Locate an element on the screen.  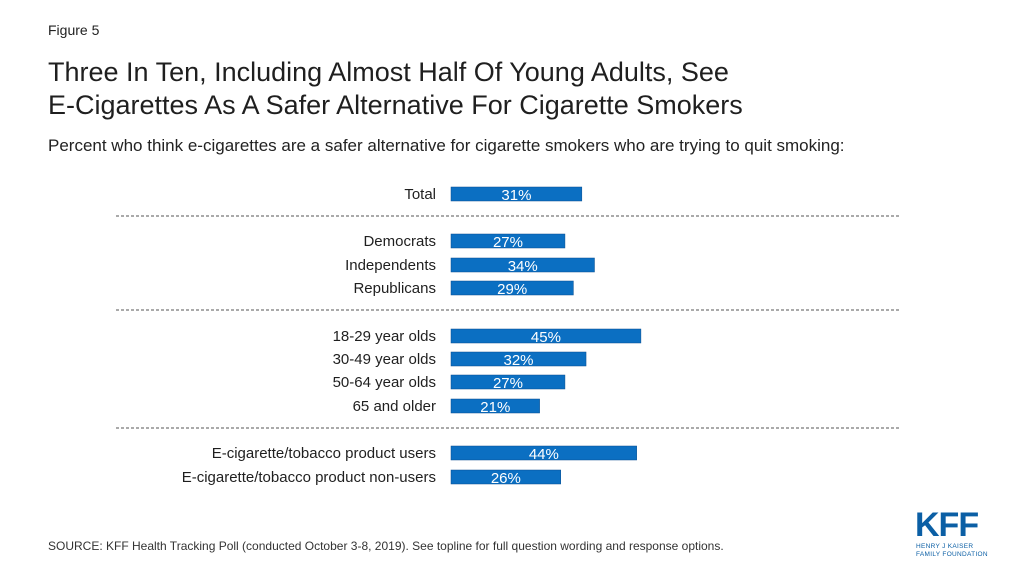
bar-value-label: 45% is located at coordinates (546, 337).